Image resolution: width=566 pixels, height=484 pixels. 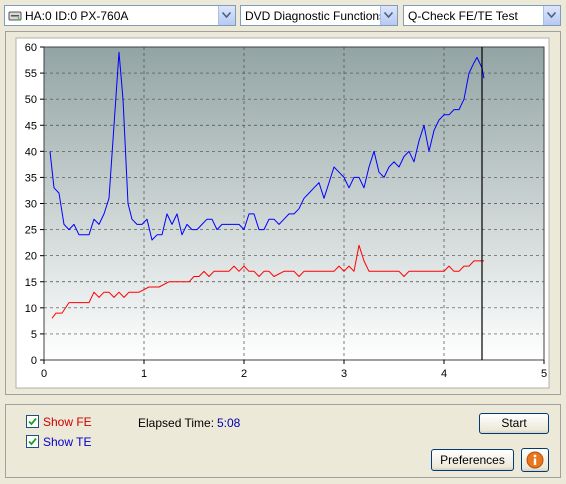 I want to click on show-fe-label: Show FE, so click(x=67, y=422).